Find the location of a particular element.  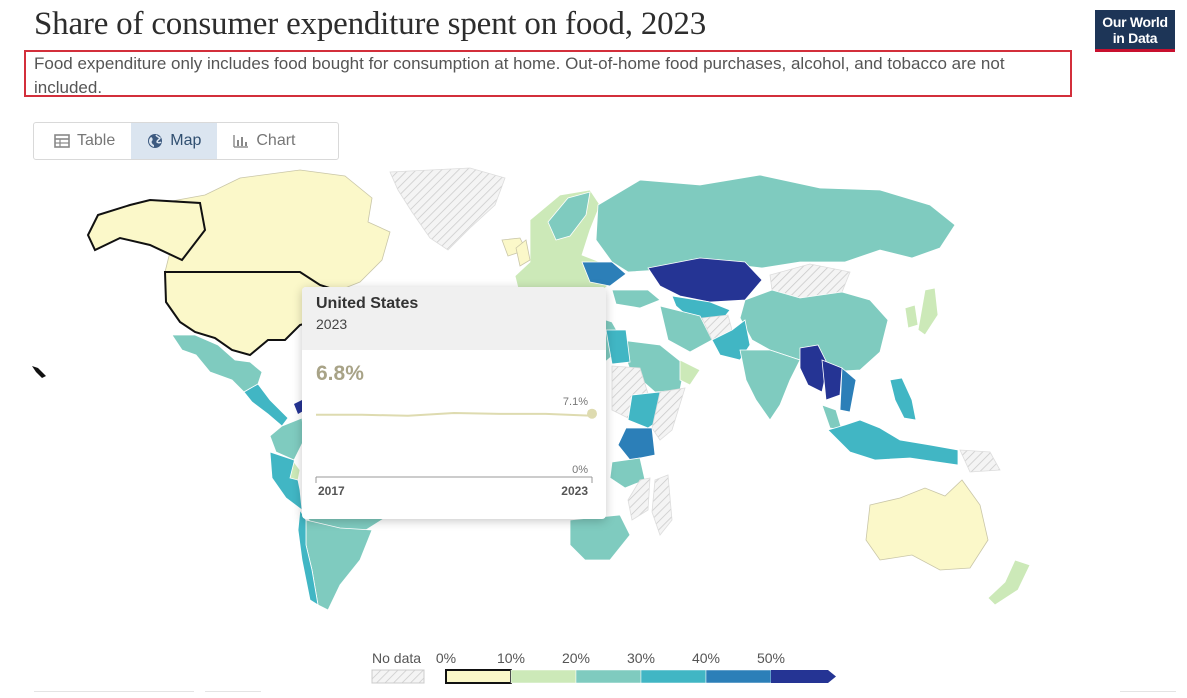

country-mozambique is located at coordinates (639, 499).